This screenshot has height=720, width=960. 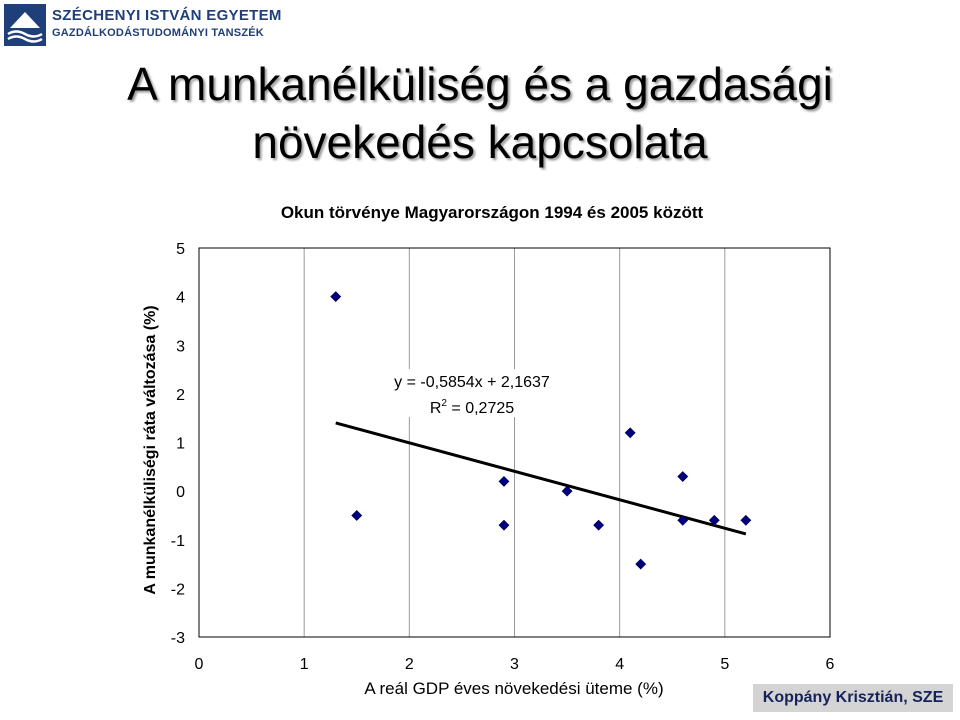 What do you see at coordinates (150, 449) in the screenshot?
I see `y-axis-label: A munkanélküliségi ráta változása (%)` at bounding box center [150, 449].